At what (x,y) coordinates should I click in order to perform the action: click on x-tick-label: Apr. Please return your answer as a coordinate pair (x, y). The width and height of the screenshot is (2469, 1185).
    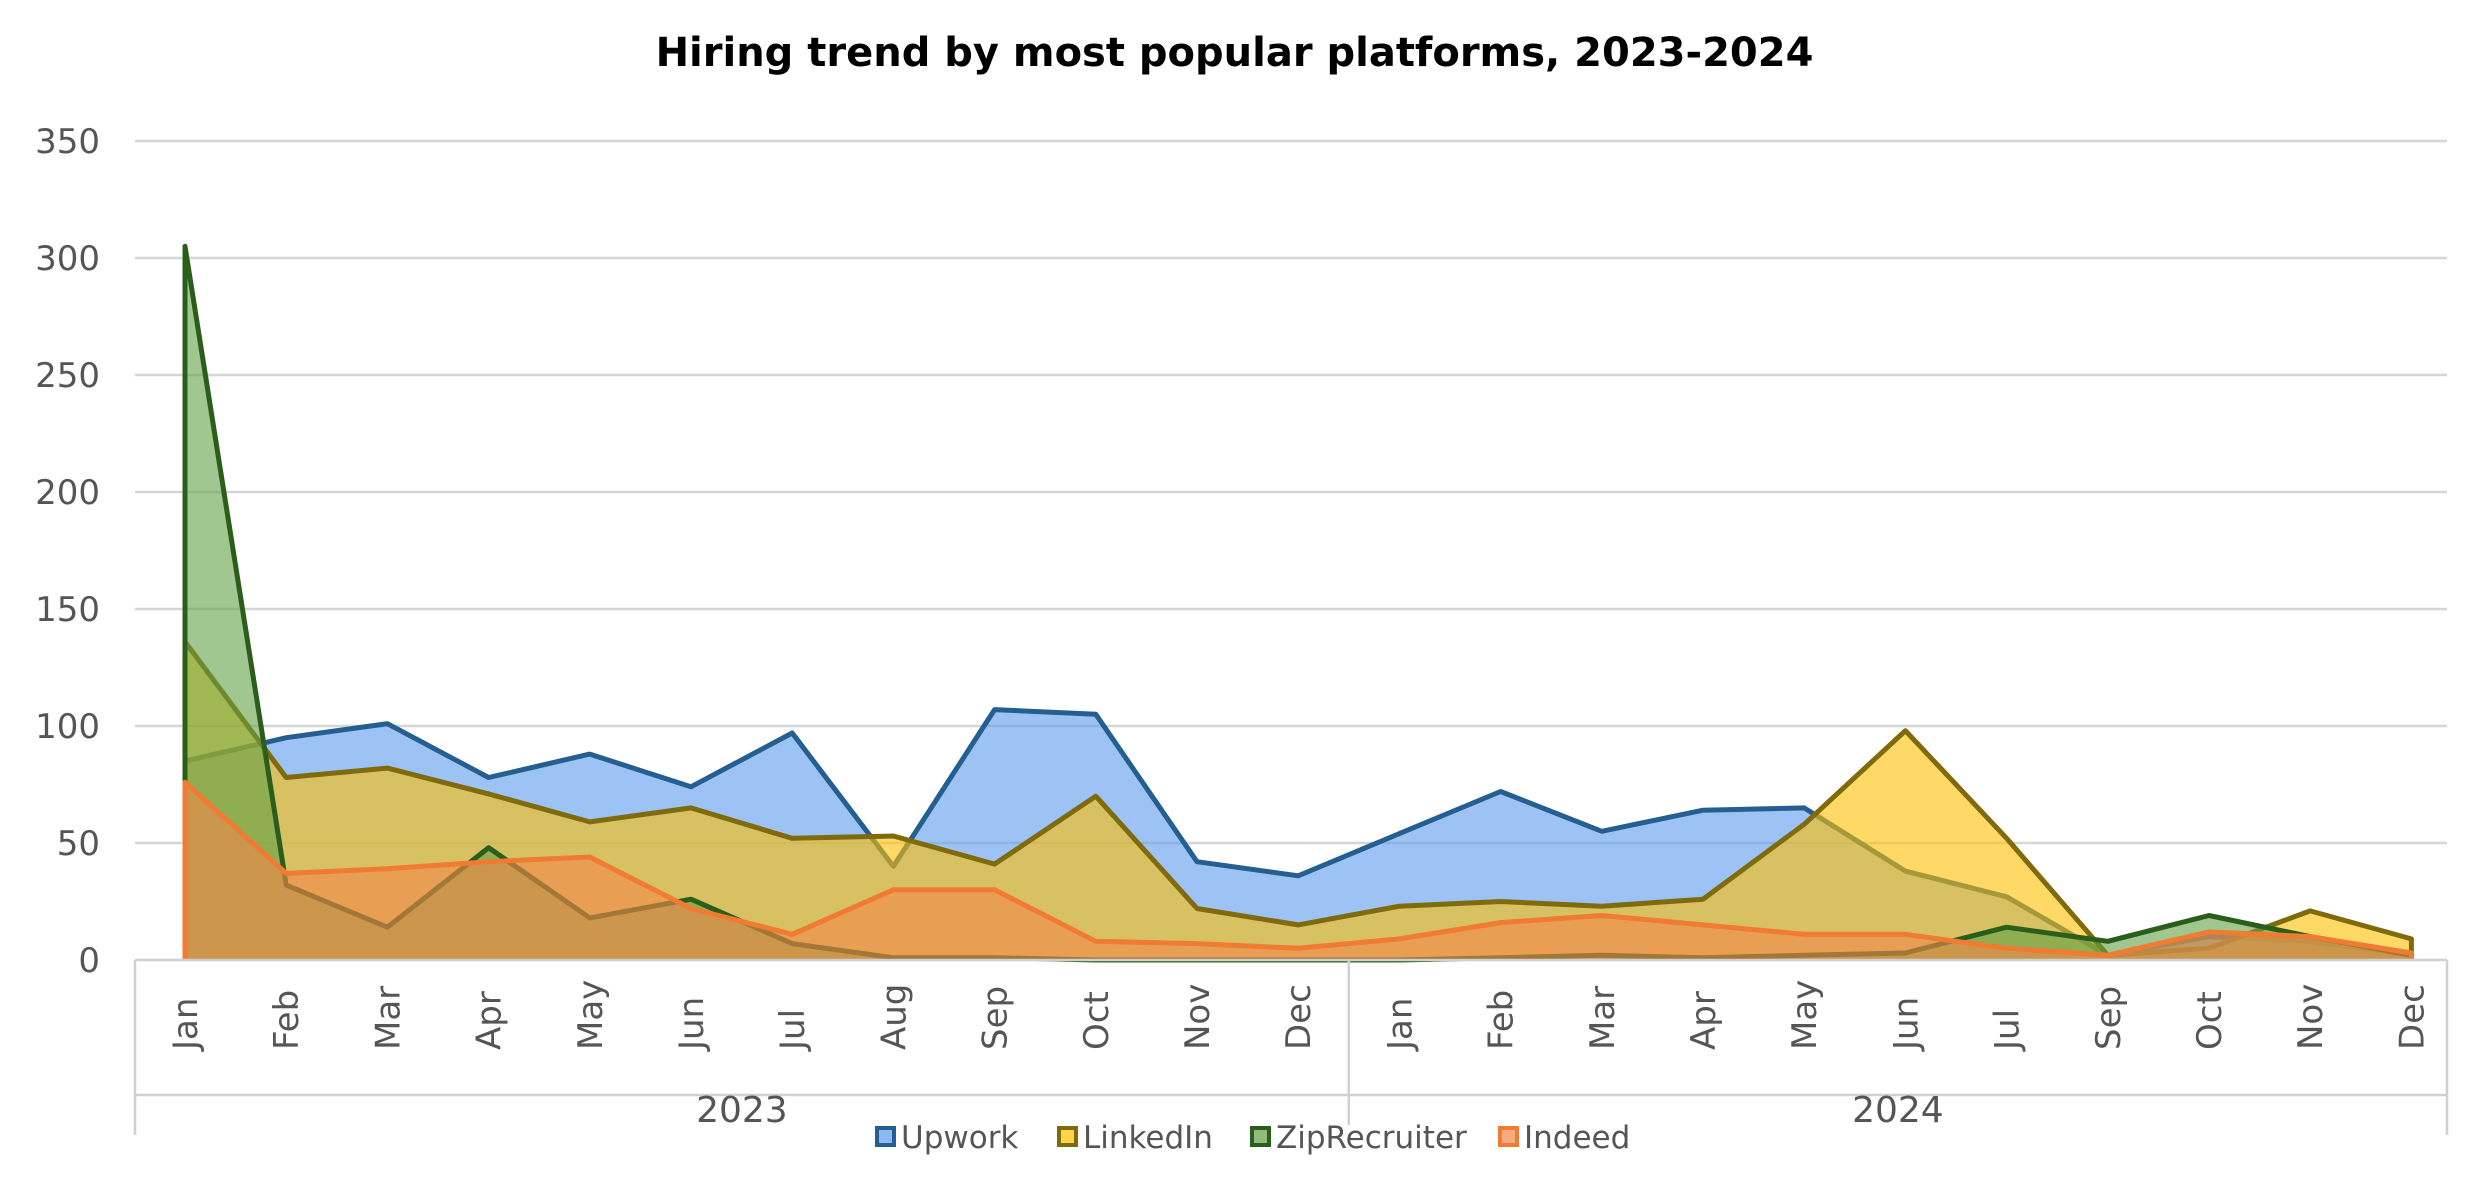
    Looking at the image, I should click on (490, 1020).